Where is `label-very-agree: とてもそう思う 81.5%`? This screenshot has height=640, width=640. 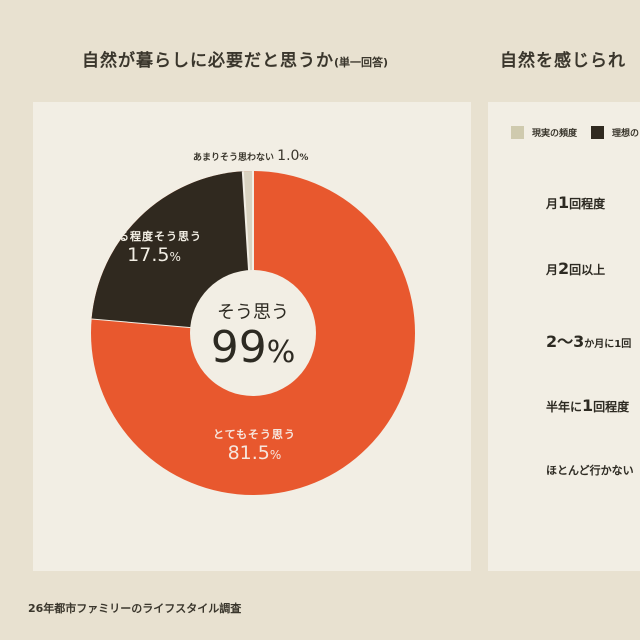
label-very-agree: とてもそう思う 81.5% is located at coordinates (254, 446).